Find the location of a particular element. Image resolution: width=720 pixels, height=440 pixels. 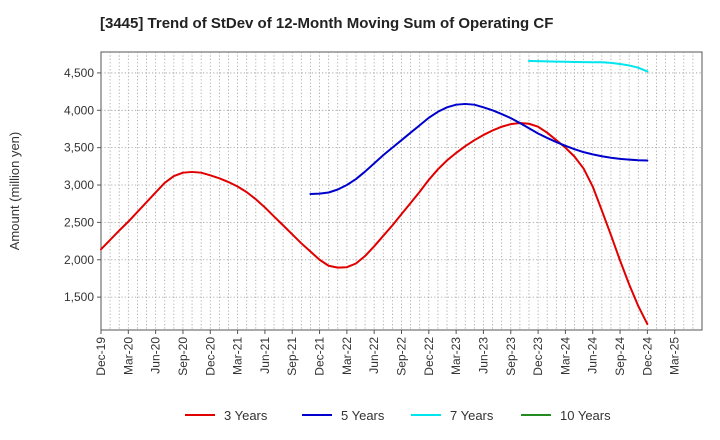

legend-label-5-years: 5 Years is located at coordinates (363, 415).